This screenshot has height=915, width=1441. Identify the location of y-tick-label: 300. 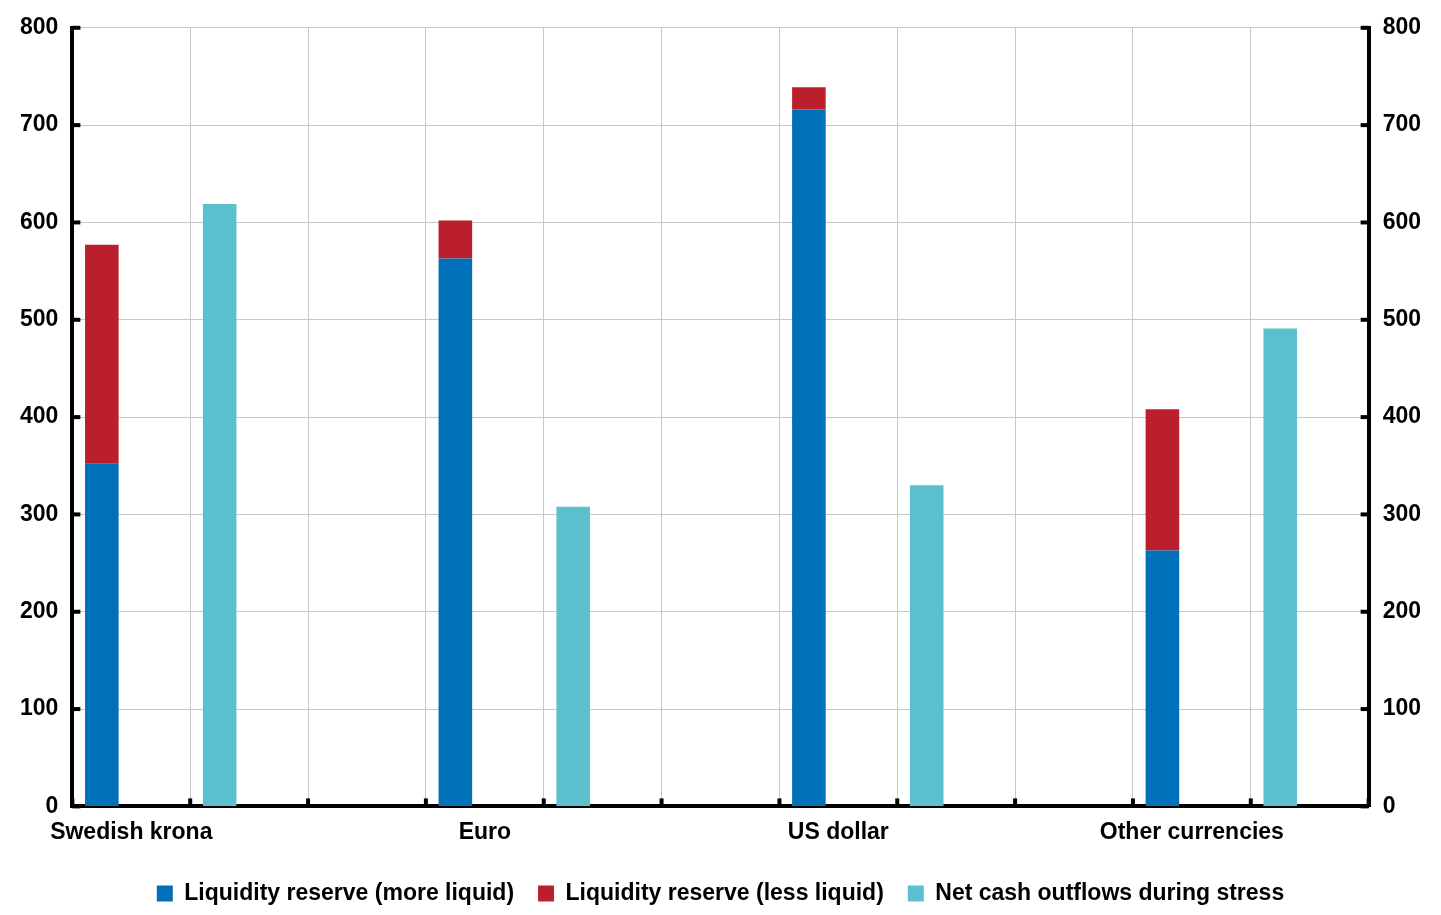
(39, 512).